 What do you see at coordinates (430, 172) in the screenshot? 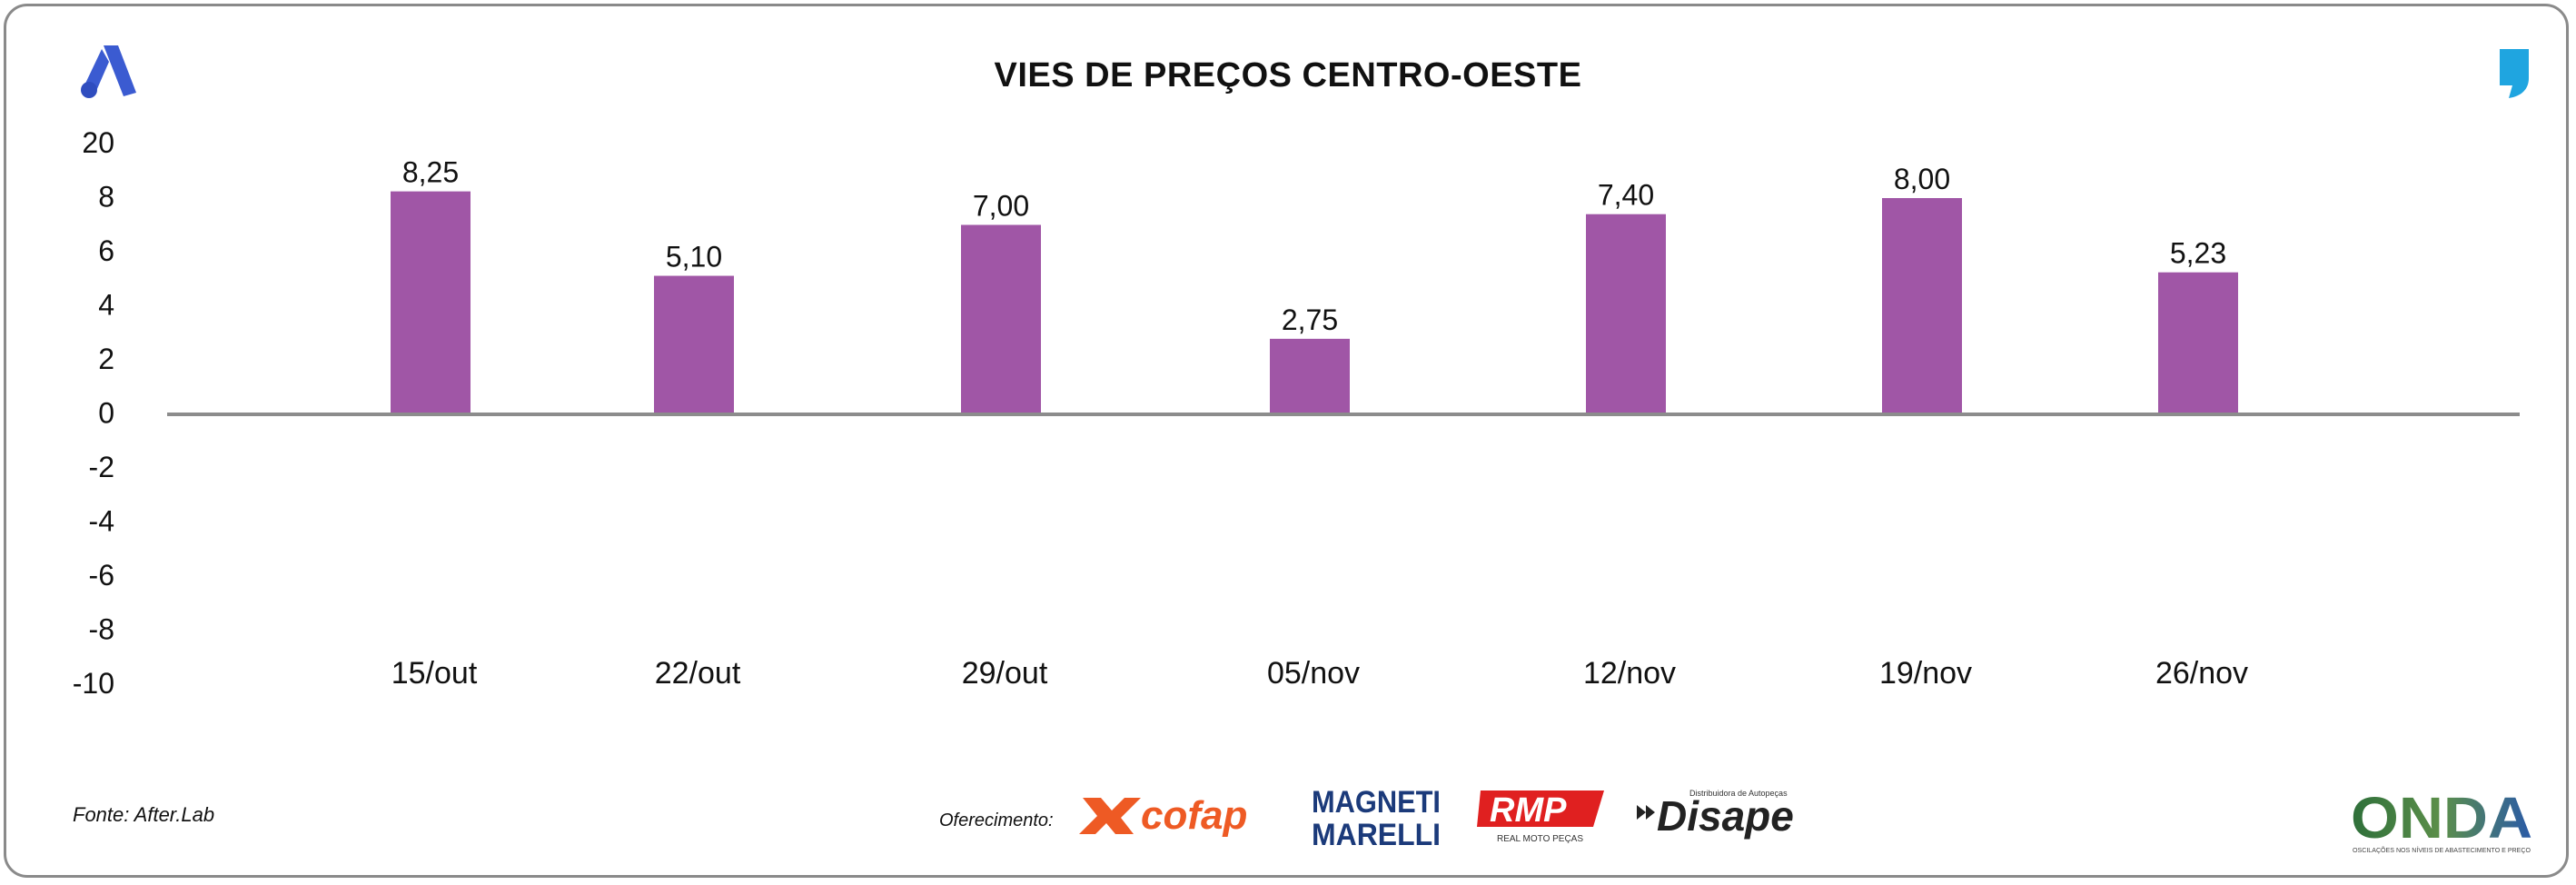
I see `data-label: 8,25` at bounding box center [430, 172].